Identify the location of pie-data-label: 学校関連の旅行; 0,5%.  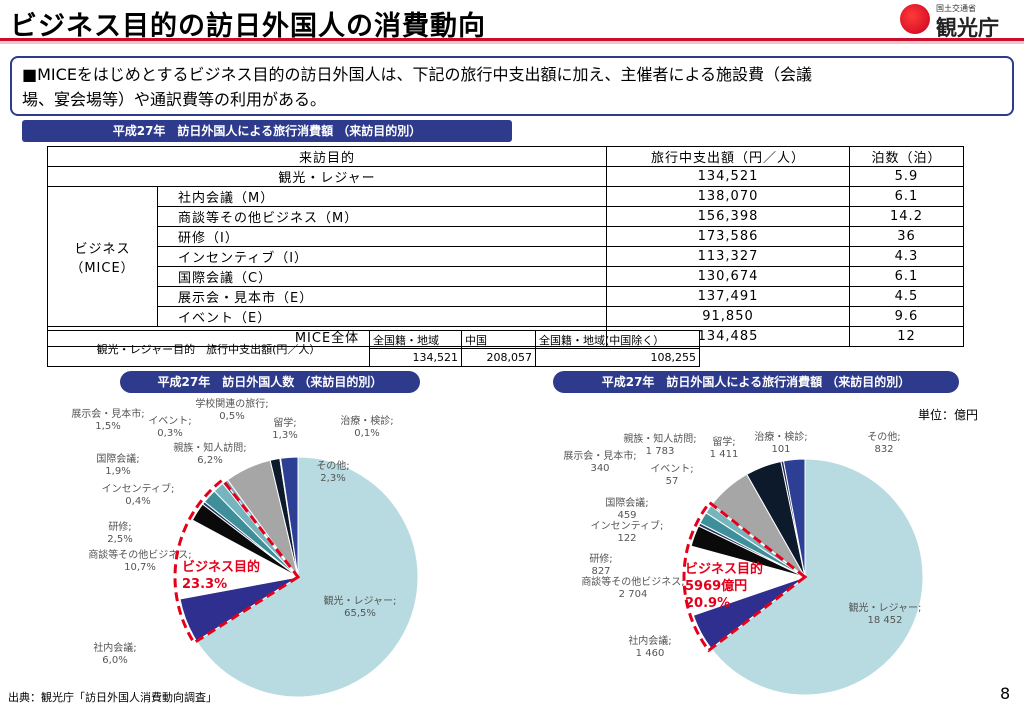
(231, 409).